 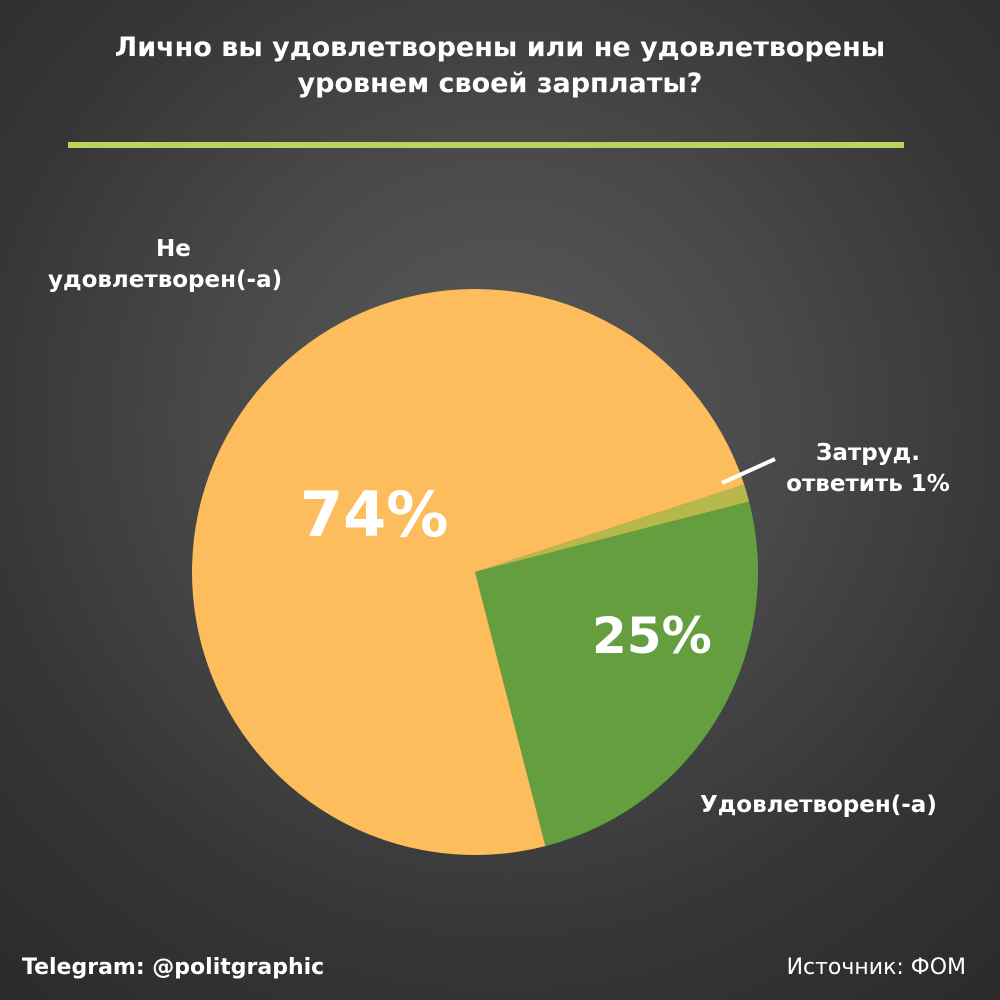 I want to click on label-unsatisfied-line1: Не, so click(x=173, y=249).